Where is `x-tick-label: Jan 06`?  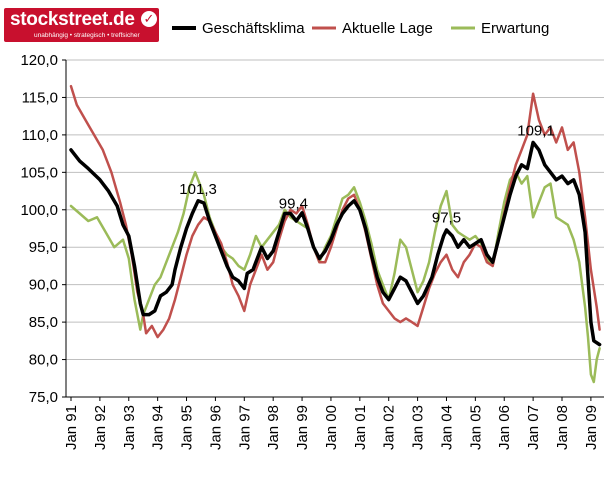
x-tick-label: Jan 06 is located at coordinates (504, 427).